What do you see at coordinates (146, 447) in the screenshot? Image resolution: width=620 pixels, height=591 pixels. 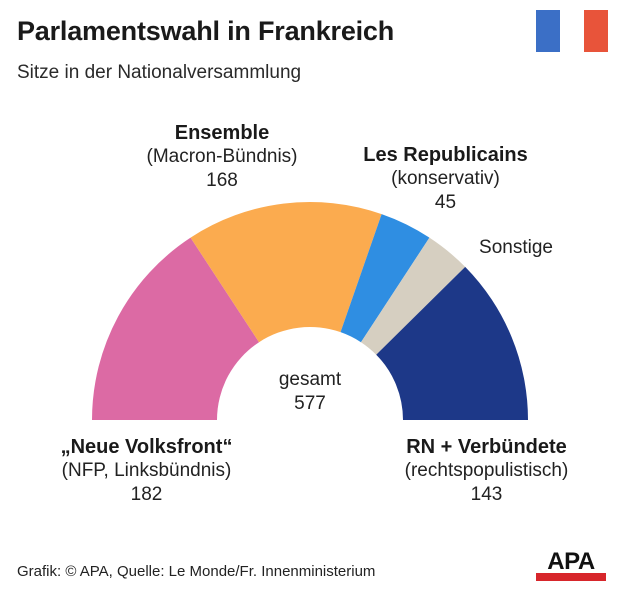 I see `label-nfp-name: „Neue Volksfront“` at bounding box center [146, 447].